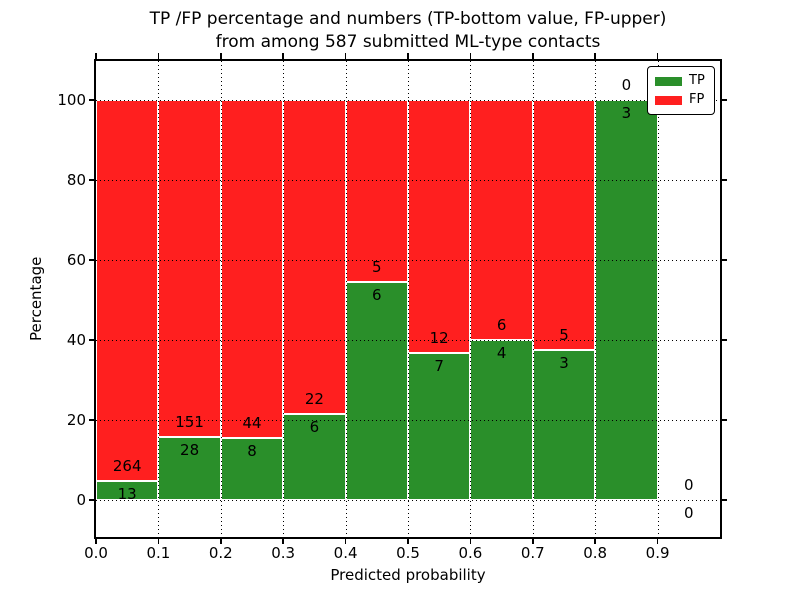 Image resolution: width=800 pixels, height=600 pixels. Describe the element at coordinates (689, 513) in the screenshot. I see `bar-count-label-tp: 0` at that location.